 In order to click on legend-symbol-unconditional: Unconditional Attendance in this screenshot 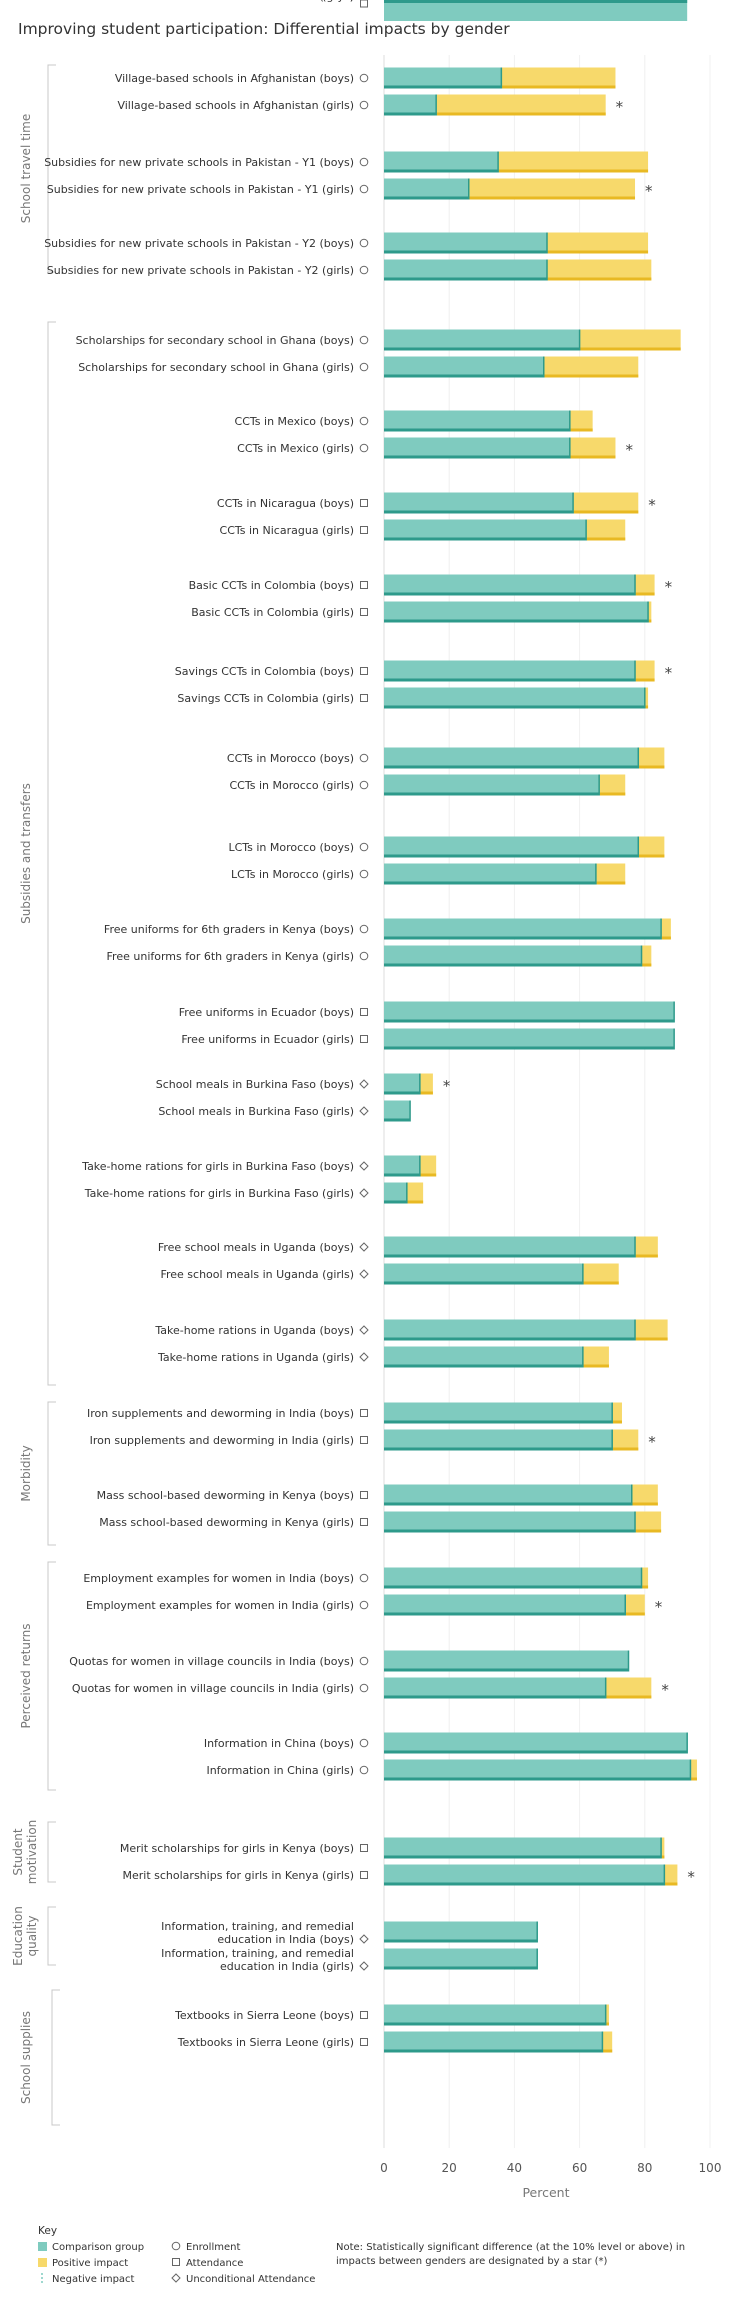, I will do `click(250, 2279)`.